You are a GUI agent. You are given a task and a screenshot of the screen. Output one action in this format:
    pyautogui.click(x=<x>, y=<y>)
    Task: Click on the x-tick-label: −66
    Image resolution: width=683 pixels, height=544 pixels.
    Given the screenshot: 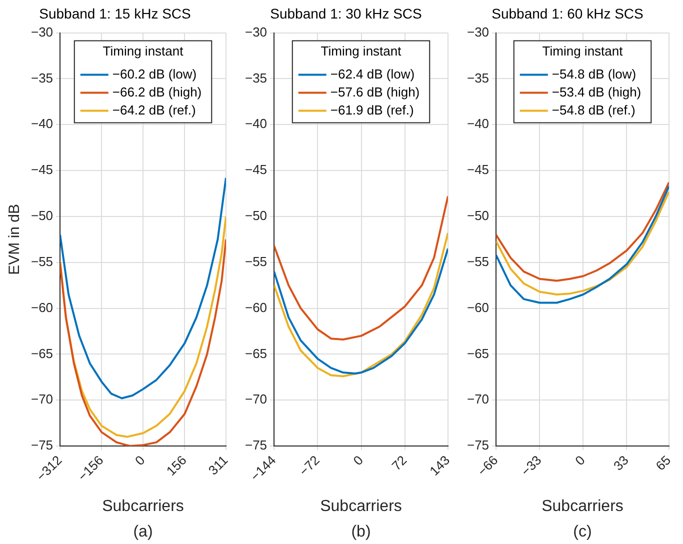 What is the action you would take?
    pyautogui.click(x=487, y=465)
    